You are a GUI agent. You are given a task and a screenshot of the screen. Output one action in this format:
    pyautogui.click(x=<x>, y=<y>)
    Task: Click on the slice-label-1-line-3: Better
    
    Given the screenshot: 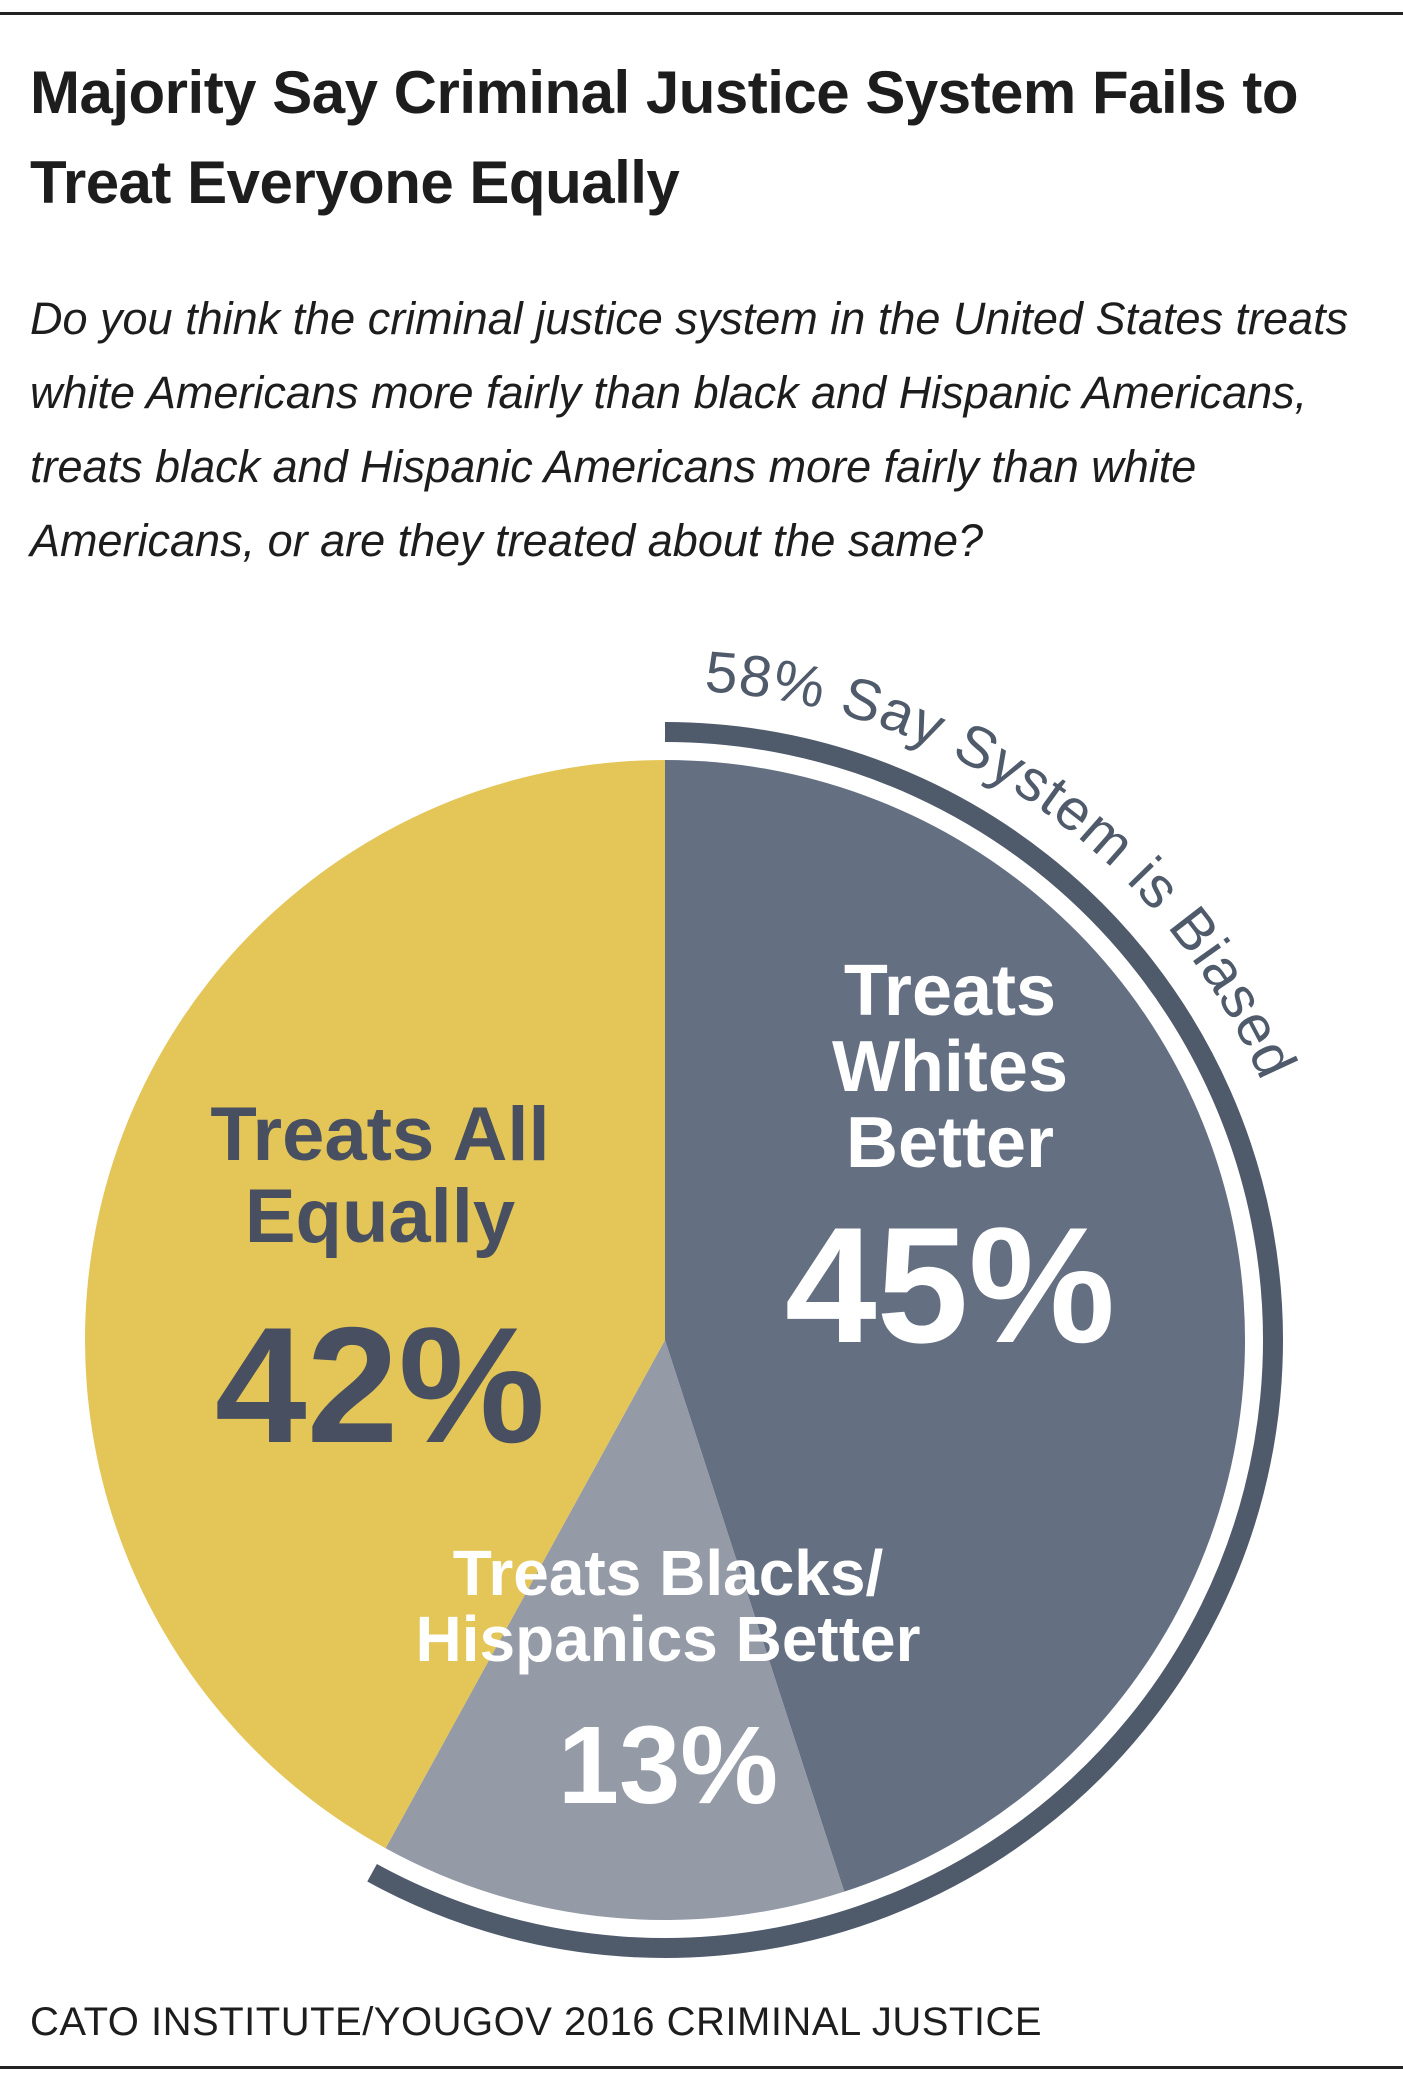 What is the action you would take?
    pyautogui.click(x=950, y=1143)
    